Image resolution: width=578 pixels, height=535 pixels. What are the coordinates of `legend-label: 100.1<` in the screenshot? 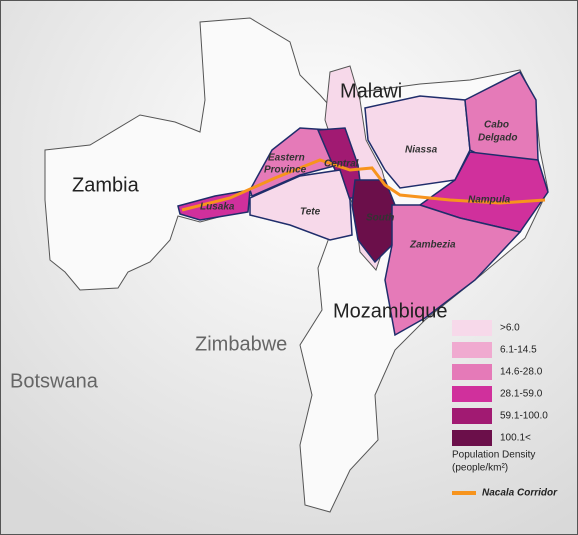 It's located at (515, 438).